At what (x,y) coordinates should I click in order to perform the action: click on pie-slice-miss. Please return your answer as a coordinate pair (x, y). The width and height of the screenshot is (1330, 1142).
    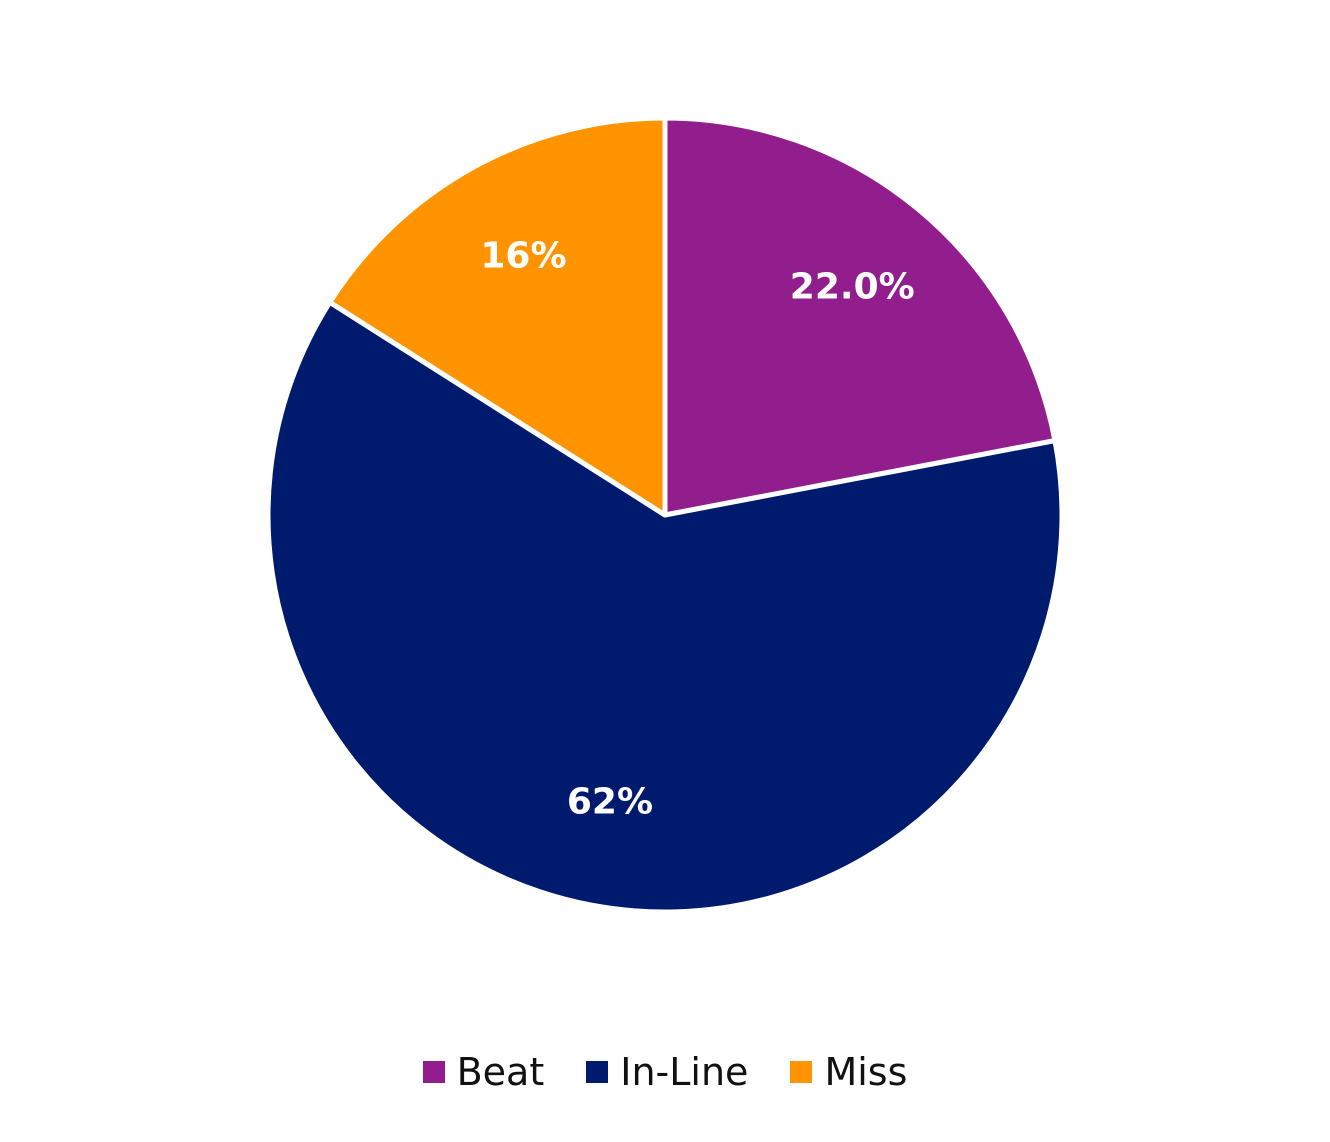
    Looking at the image, I should click on (497, 316).